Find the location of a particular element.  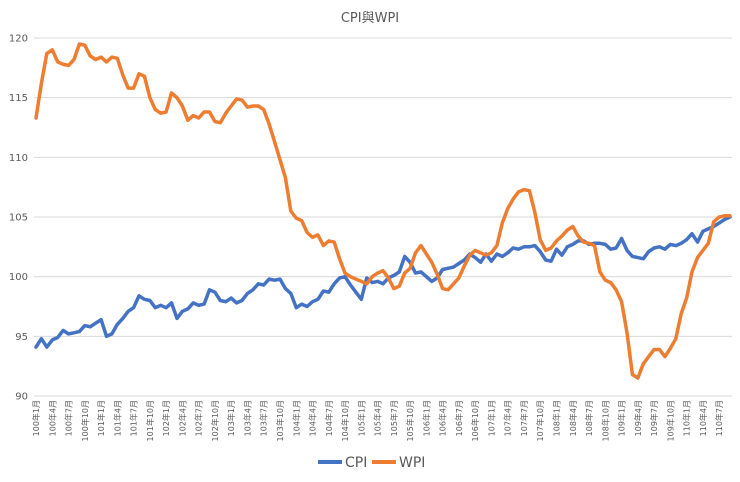

x-tick-label: 102年10月 is located at coordinates (215, 420).